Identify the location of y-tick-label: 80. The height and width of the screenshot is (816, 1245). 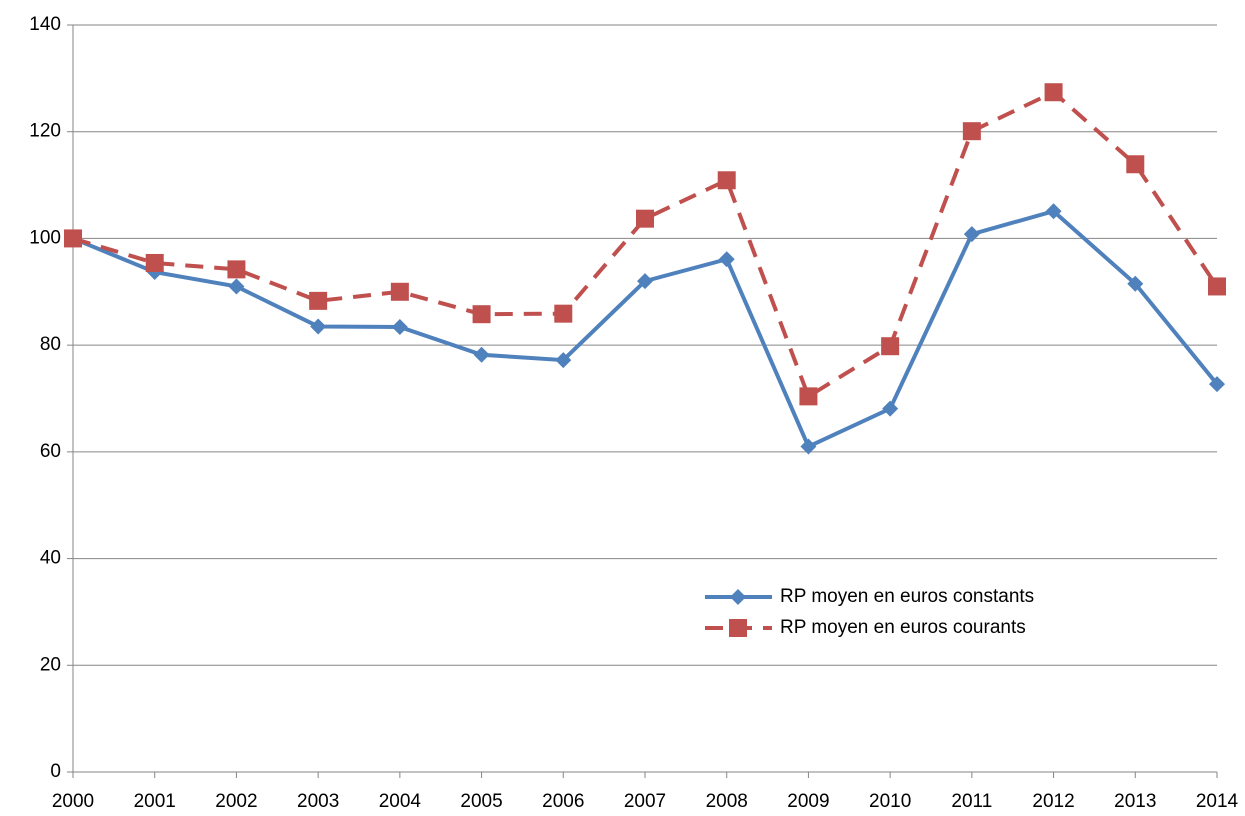
(50, 344).